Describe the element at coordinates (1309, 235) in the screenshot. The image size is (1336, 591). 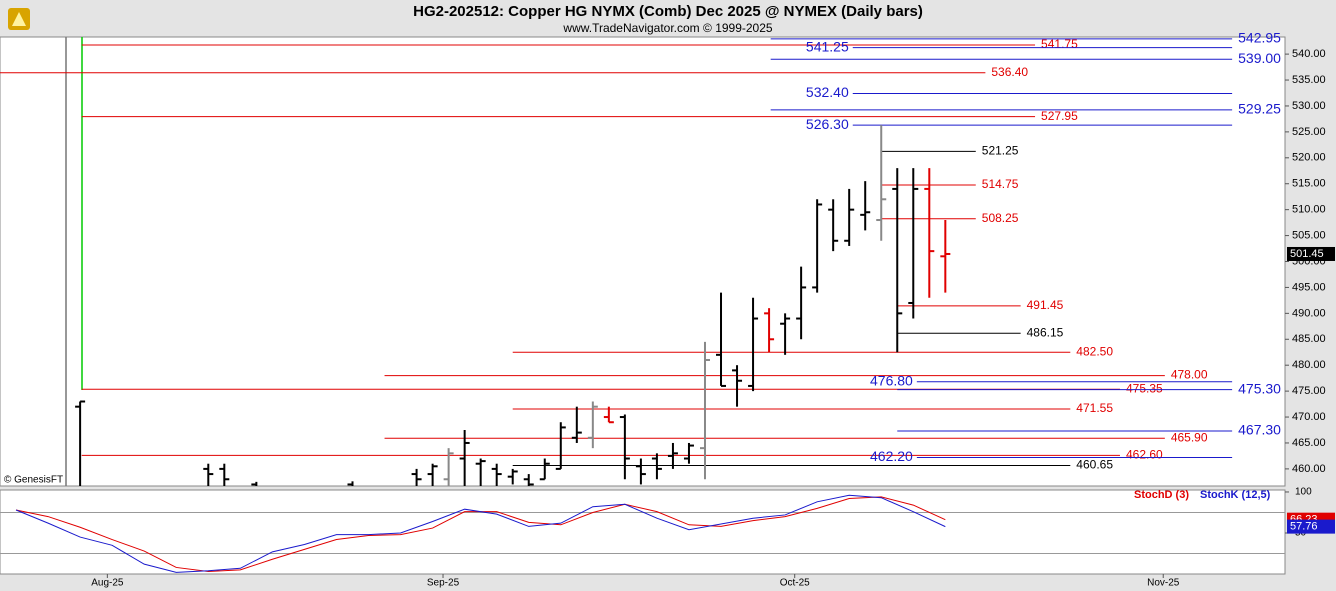
I see `y-tick-label: 505.00` at that location.